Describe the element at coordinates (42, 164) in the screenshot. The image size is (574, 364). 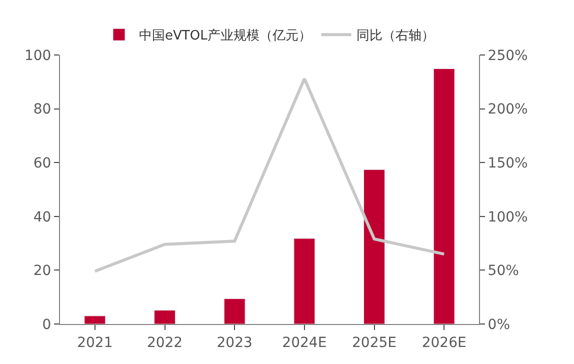
I see `y-tick-label: 60` at that location.